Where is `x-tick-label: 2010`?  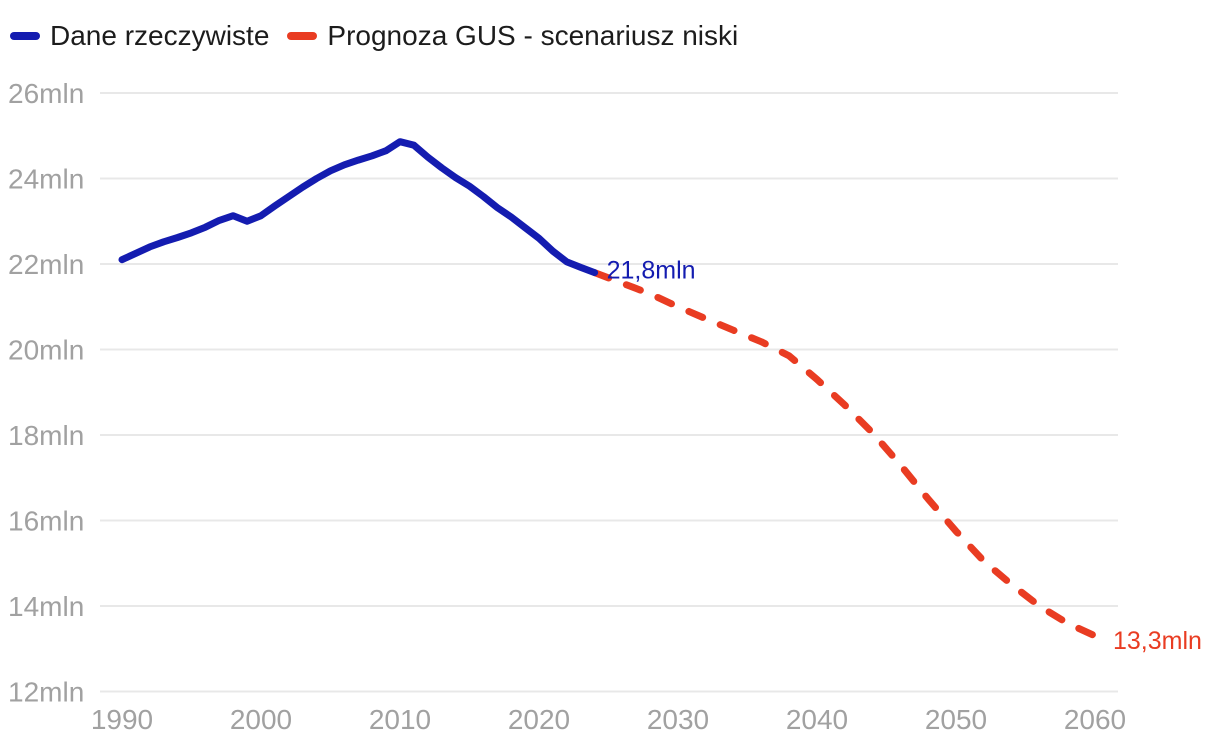
x-tick-label: 2010 is located at coordinates (400, 719).